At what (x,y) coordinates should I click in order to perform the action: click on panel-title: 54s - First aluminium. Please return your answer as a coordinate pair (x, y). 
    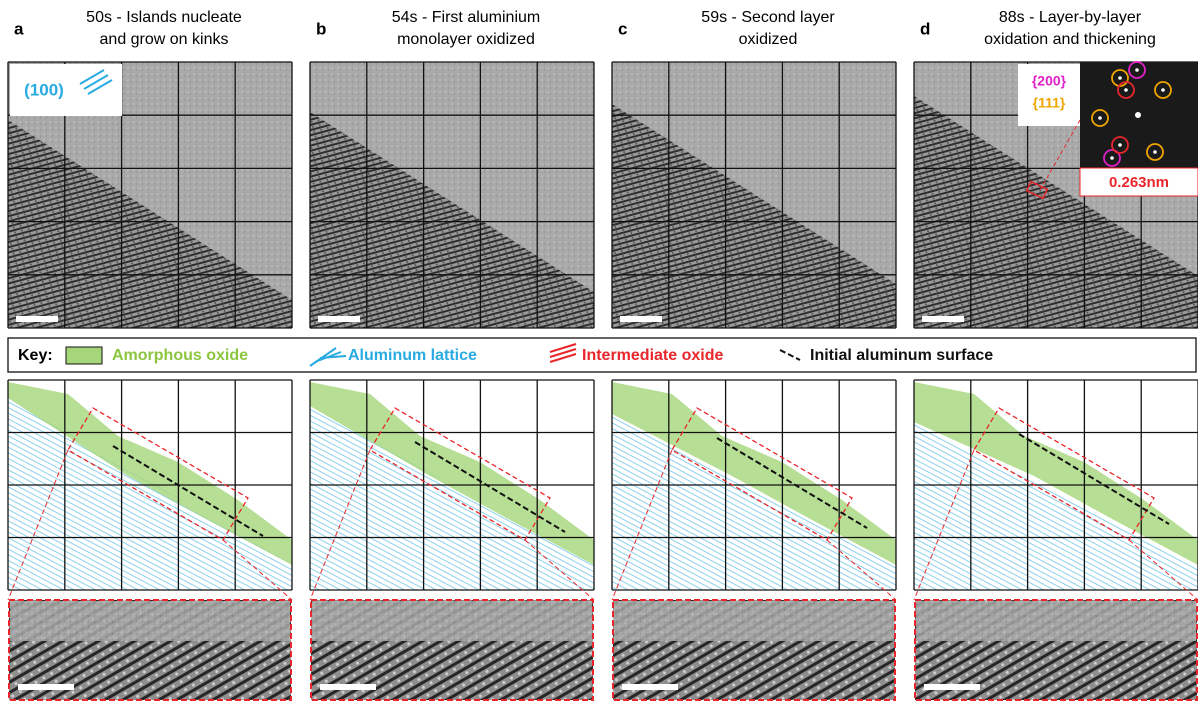
    Looking at the image, I should click on (466, 17).